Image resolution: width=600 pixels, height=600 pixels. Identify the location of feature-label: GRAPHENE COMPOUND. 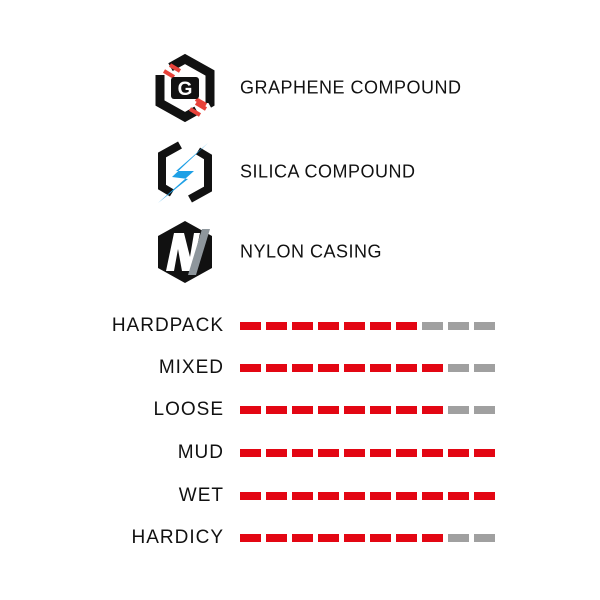
(351, 87).